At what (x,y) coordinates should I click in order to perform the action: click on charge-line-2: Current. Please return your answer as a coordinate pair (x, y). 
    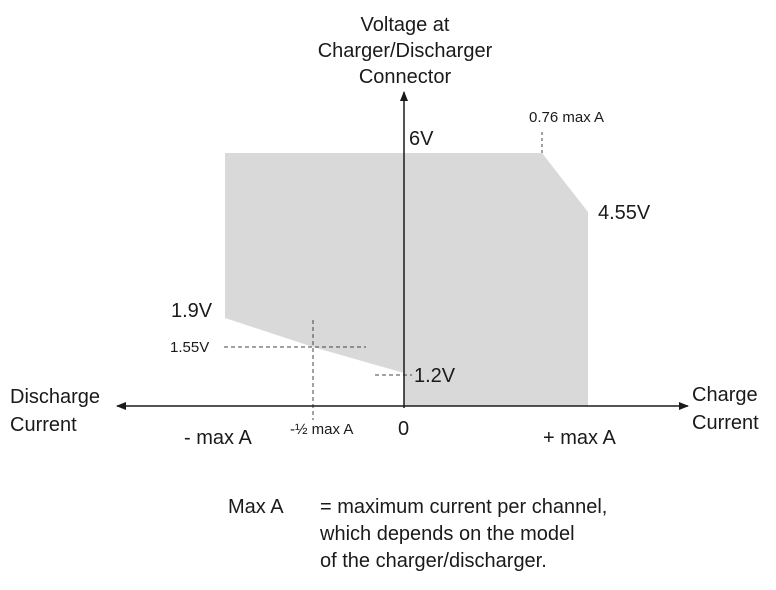
    Looking at the image, I should click on (725, 423).